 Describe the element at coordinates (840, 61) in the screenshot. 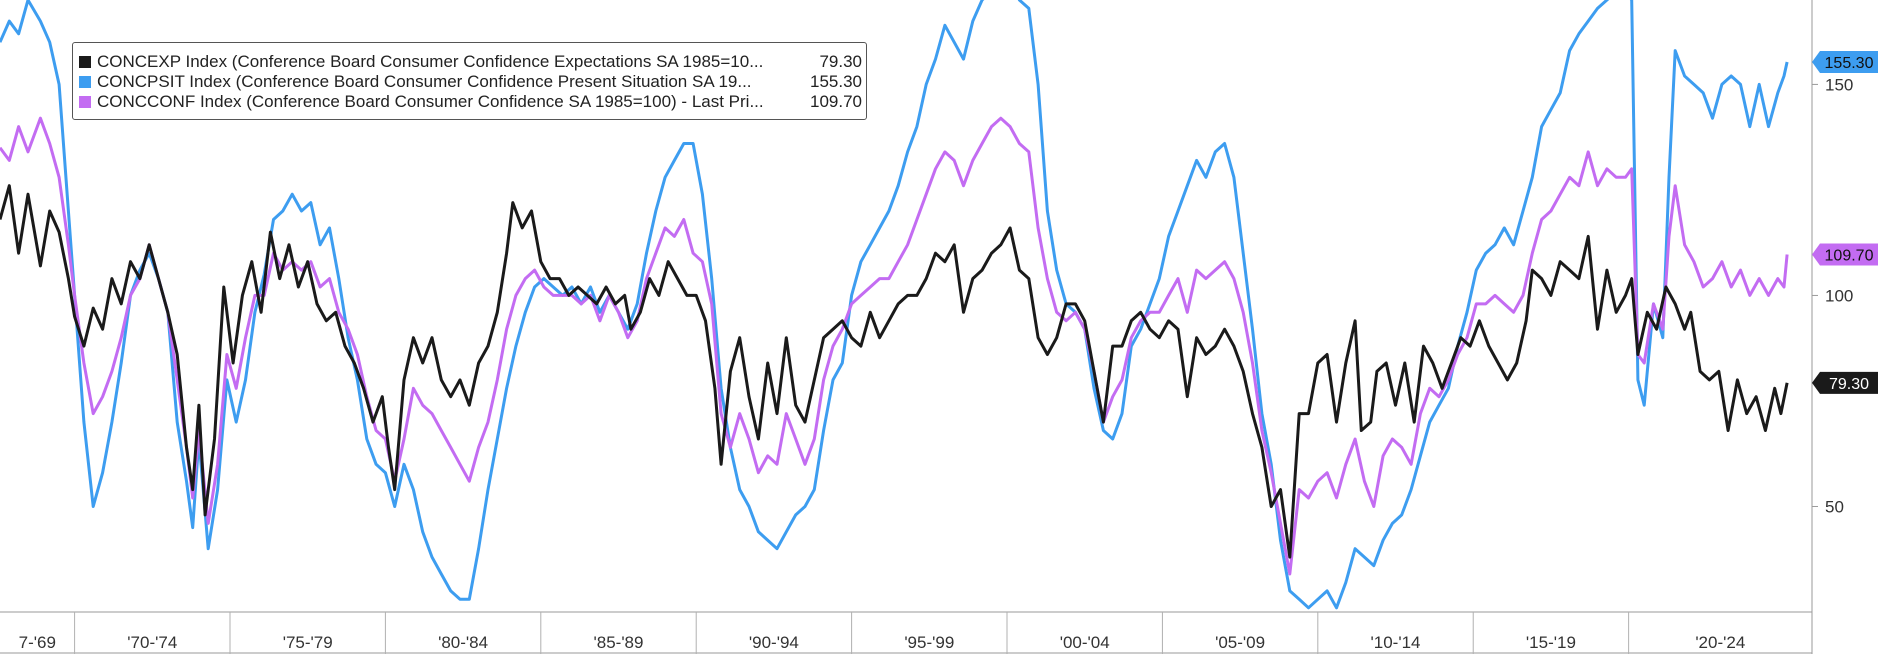

I see `legend-value-concexp: 79.30` at that location.